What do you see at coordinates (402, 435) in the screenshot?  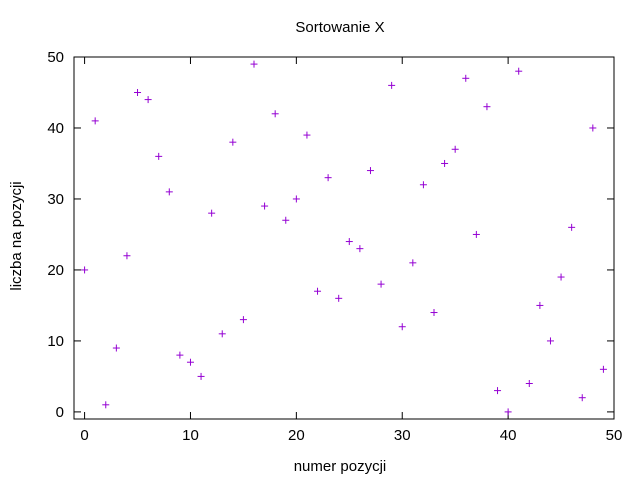 I see `x-tick-label: 30` at bounding box center [402, 435].